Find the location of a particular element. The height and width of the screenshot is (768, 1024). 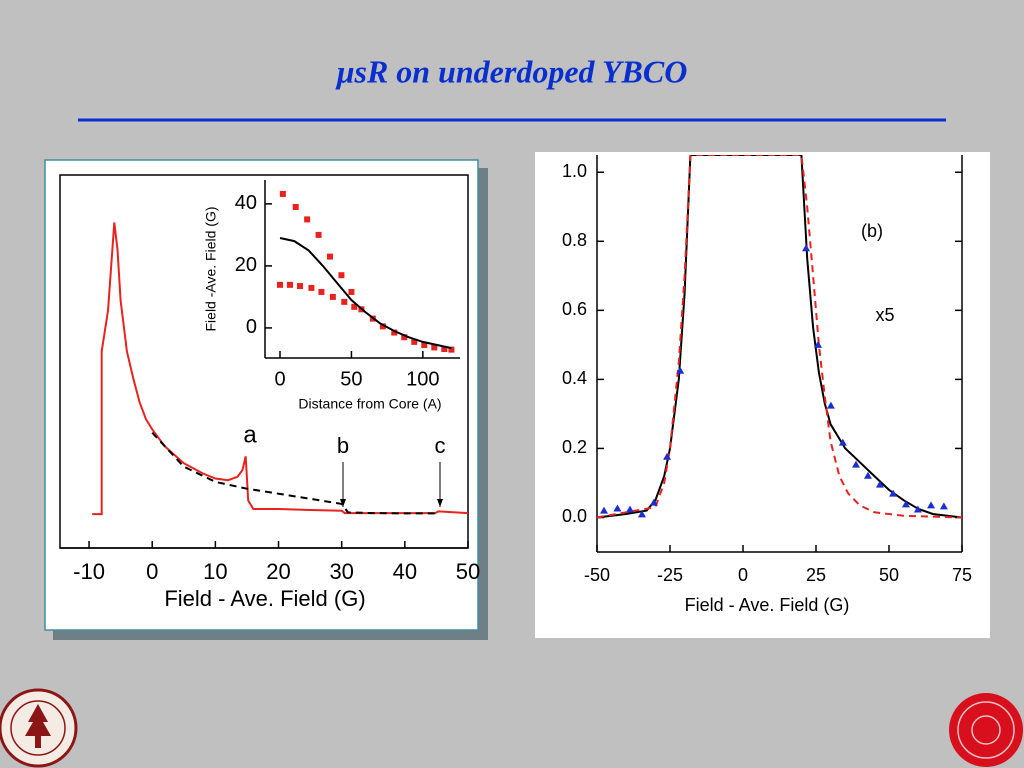

x-axis-label: Distance from Core (A) is located at coordinates (369, 404).